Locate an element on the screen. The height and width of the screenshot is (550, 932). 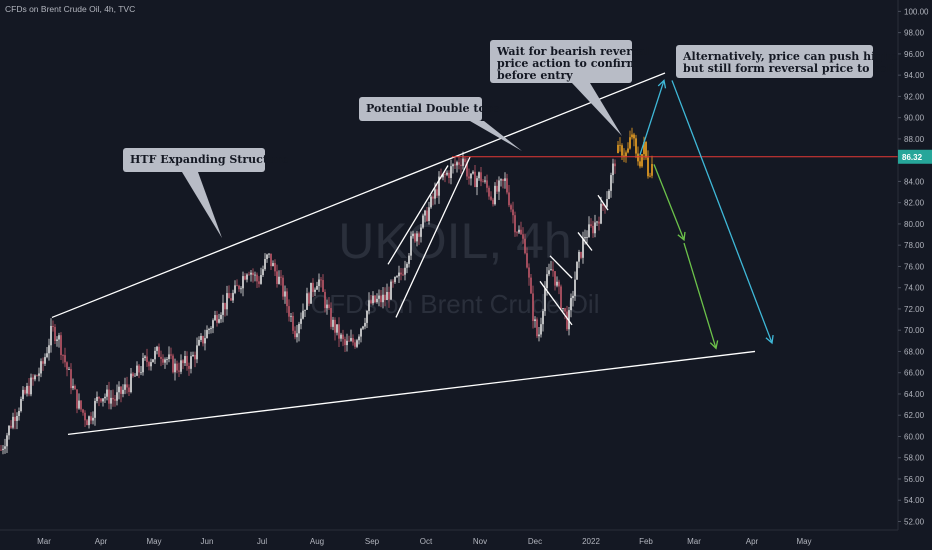
callout-double-tops: Potential Double tops is located at coordinates (440, 124).